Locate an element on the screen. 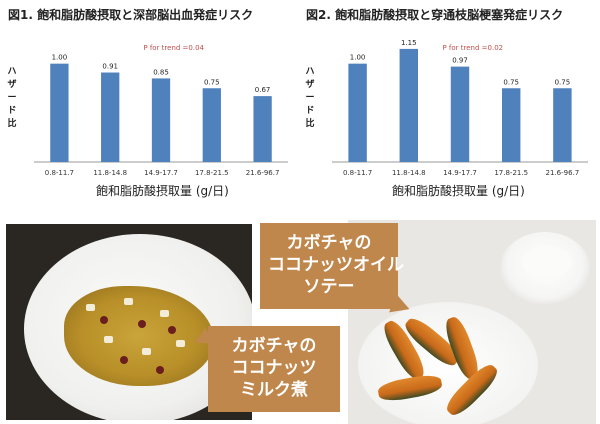 Image resolution: width=600 pixels, height=424 pixels. callout-top-line-3: ソテー is located at coordinates (329, 287).